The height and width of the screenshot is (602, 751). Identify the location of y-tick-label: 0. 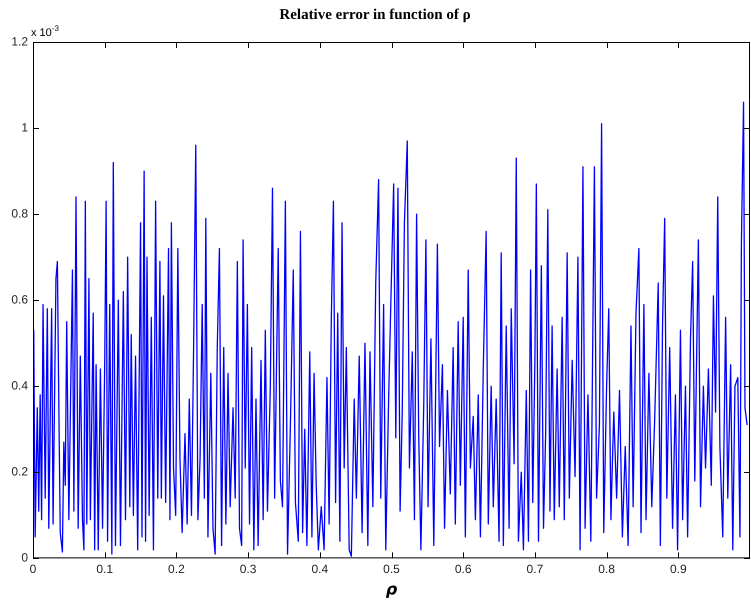
(24, 557).